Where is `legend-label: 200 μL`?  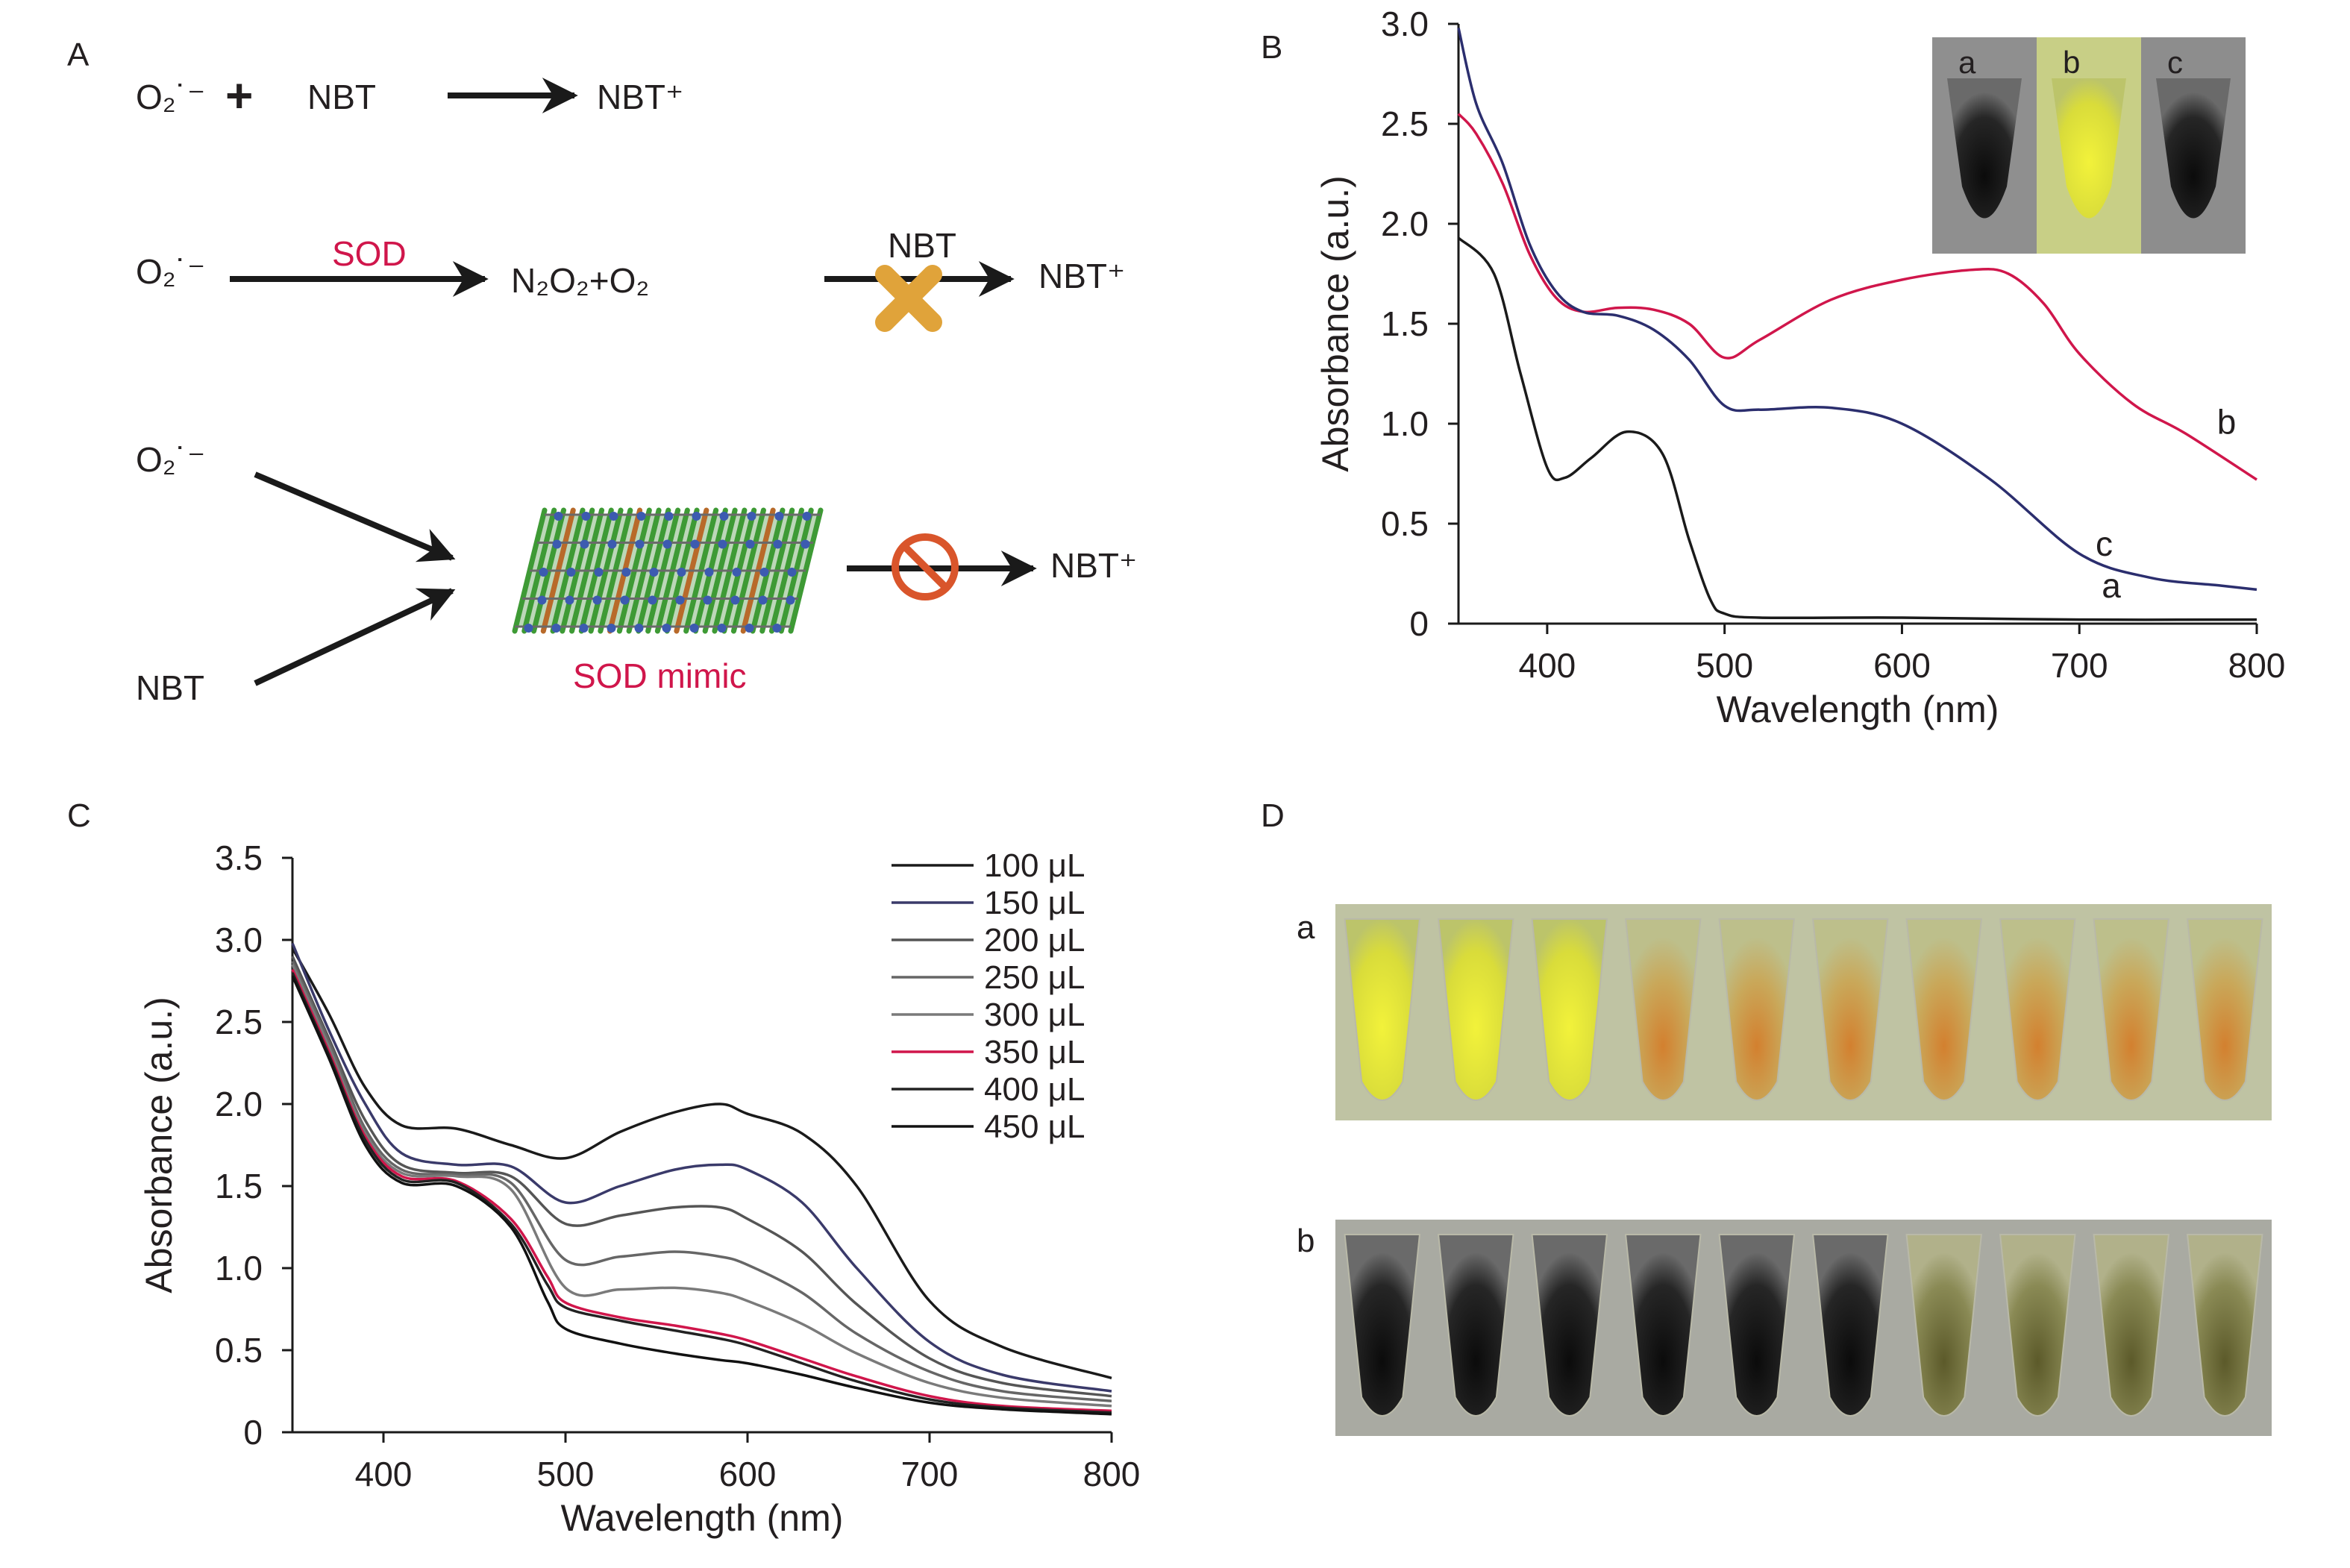
legend-label: 200 μL is located at coordinates (1034, 940).